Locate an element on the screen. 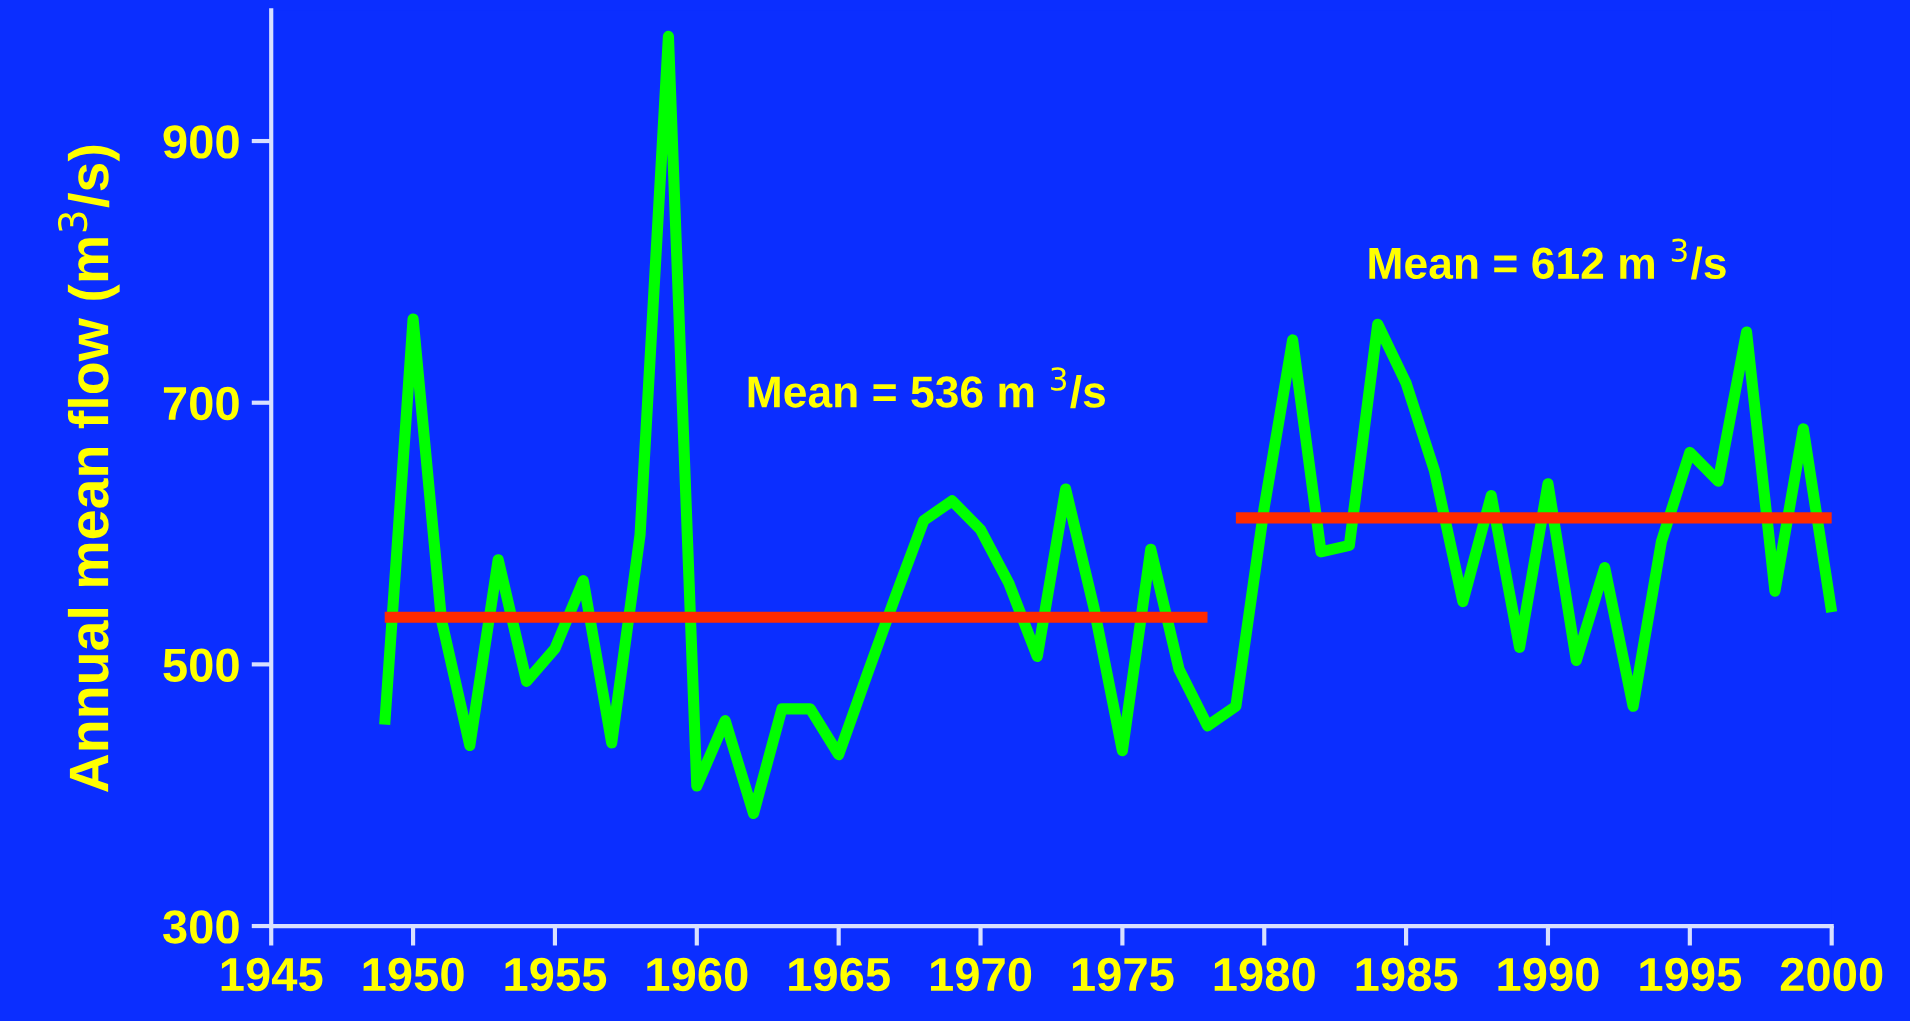  y-tick-label: 500 is located at coordinates (201, 665).